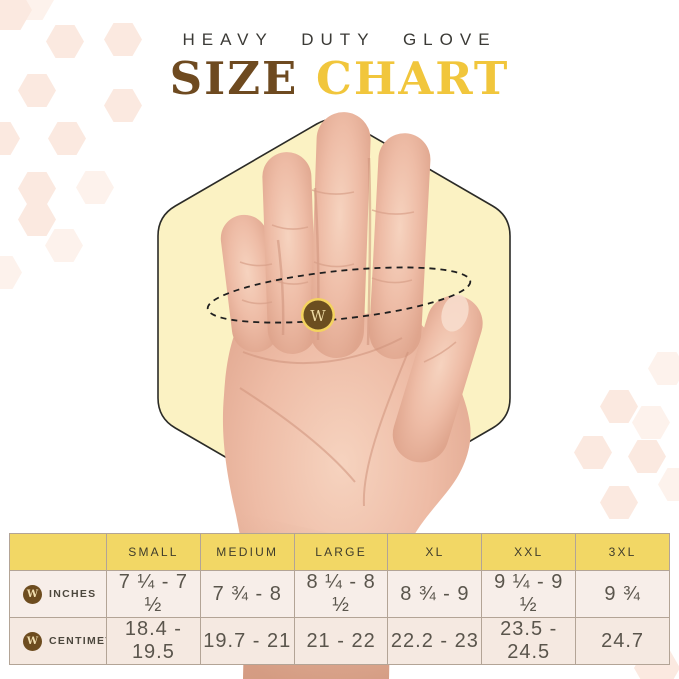  What do you see at coordinates (413, 78) in the screenshot?
I see `title-word-chart: CHART` at bounding box center [413, 78].